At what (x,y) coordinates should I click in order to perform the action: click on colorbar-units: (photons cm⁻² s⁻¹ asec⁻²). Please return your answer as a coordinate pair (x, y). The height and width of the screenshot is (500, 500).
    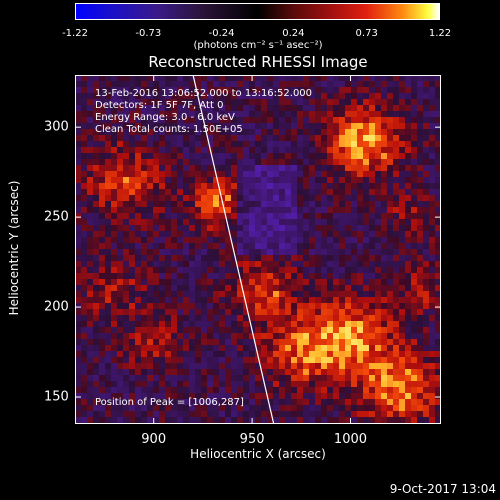
    Looking at the image, I should click on (258, 45).